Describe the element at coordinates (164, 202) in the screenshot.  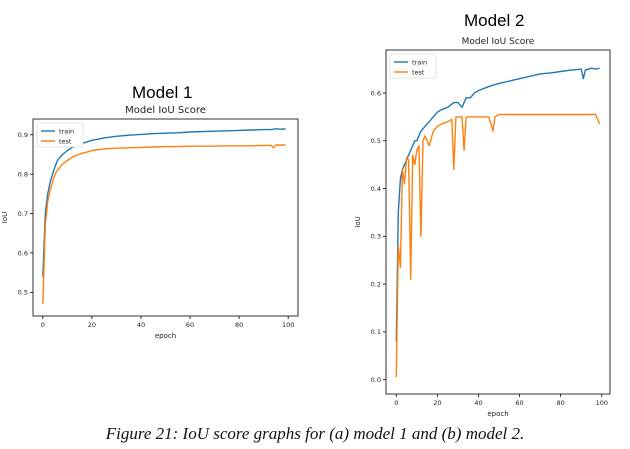
I see `series-line-train` at that location.